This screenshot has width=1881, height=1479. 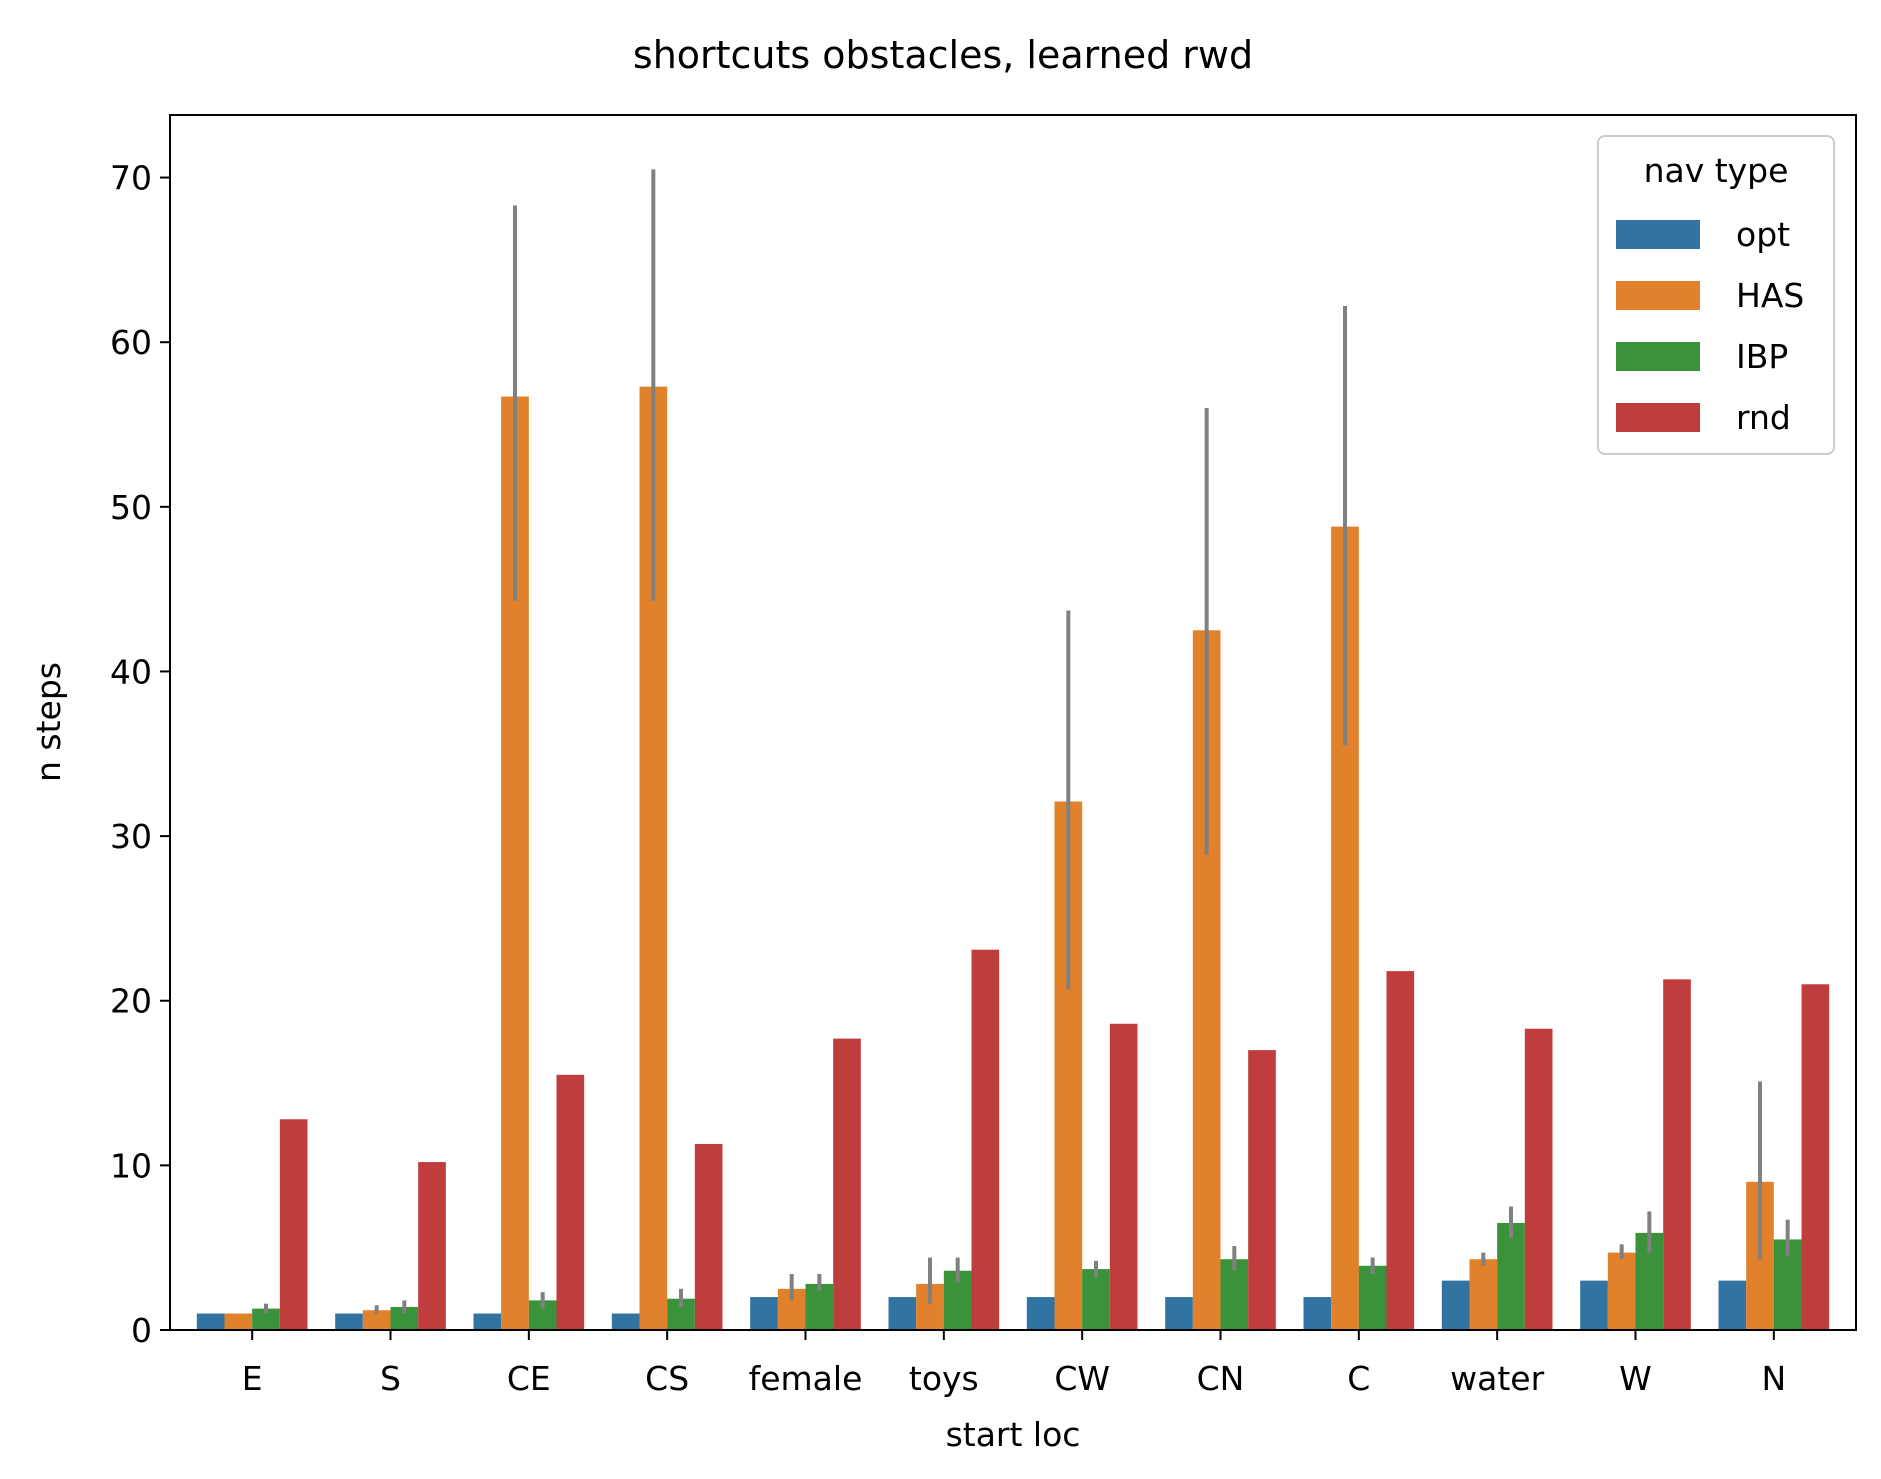 I want to click on x-tick-label: S, so click(x=390, y=1378).